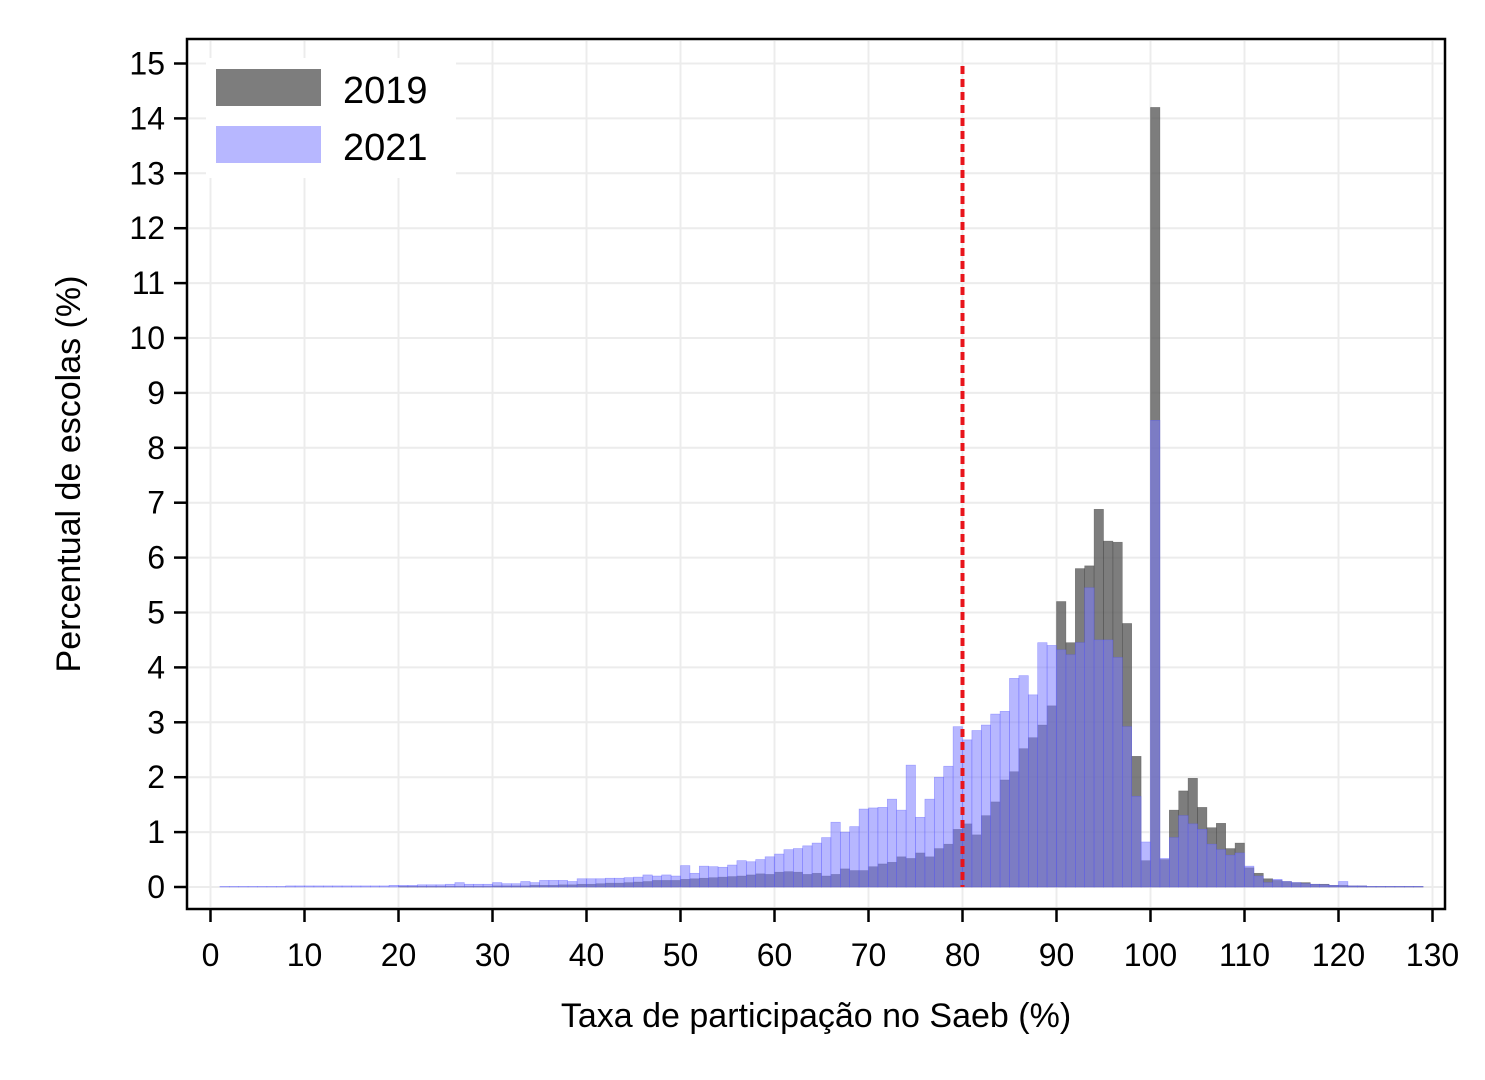  Describe the element at coordinates (156, 393) in the screenshot. I see `y-tick-label: 9` at that location.